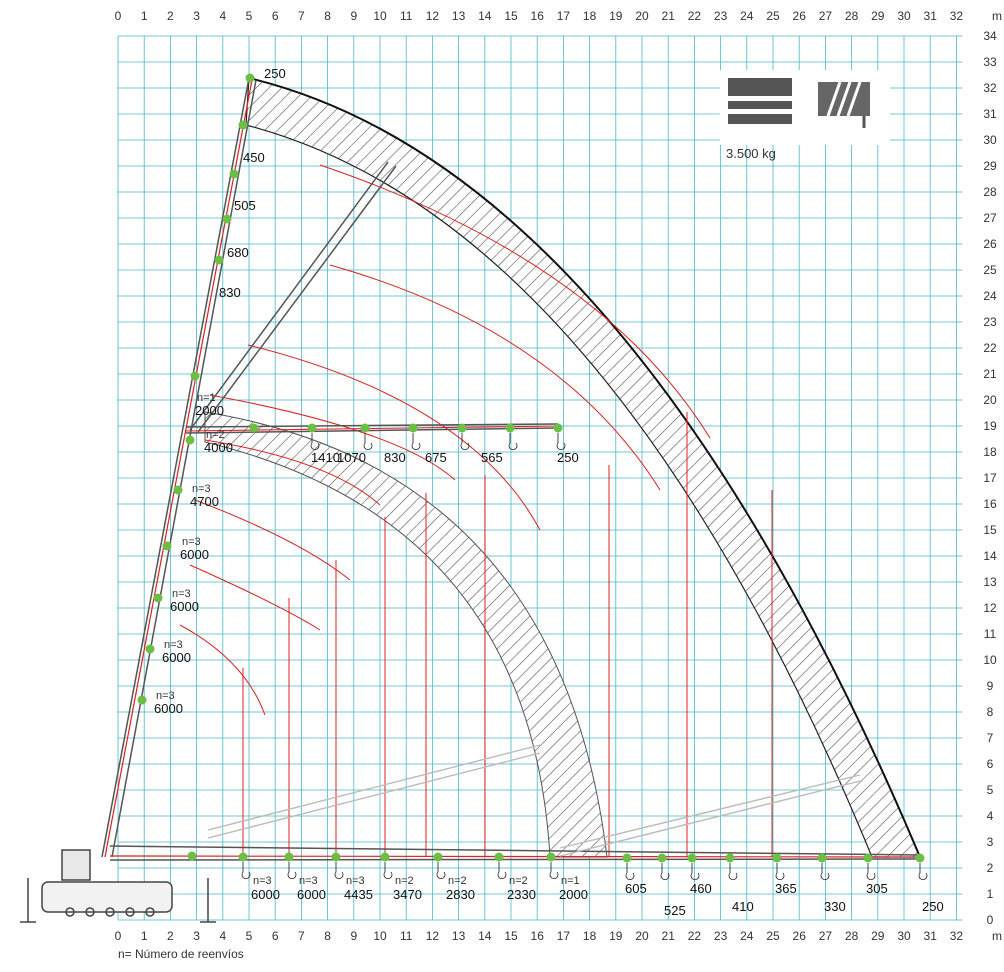 This screenshot has width=1004, height=972. Describe the element at coordinates (351, 457) in the screenshot. I see `capacity-label: 1070` at that location.